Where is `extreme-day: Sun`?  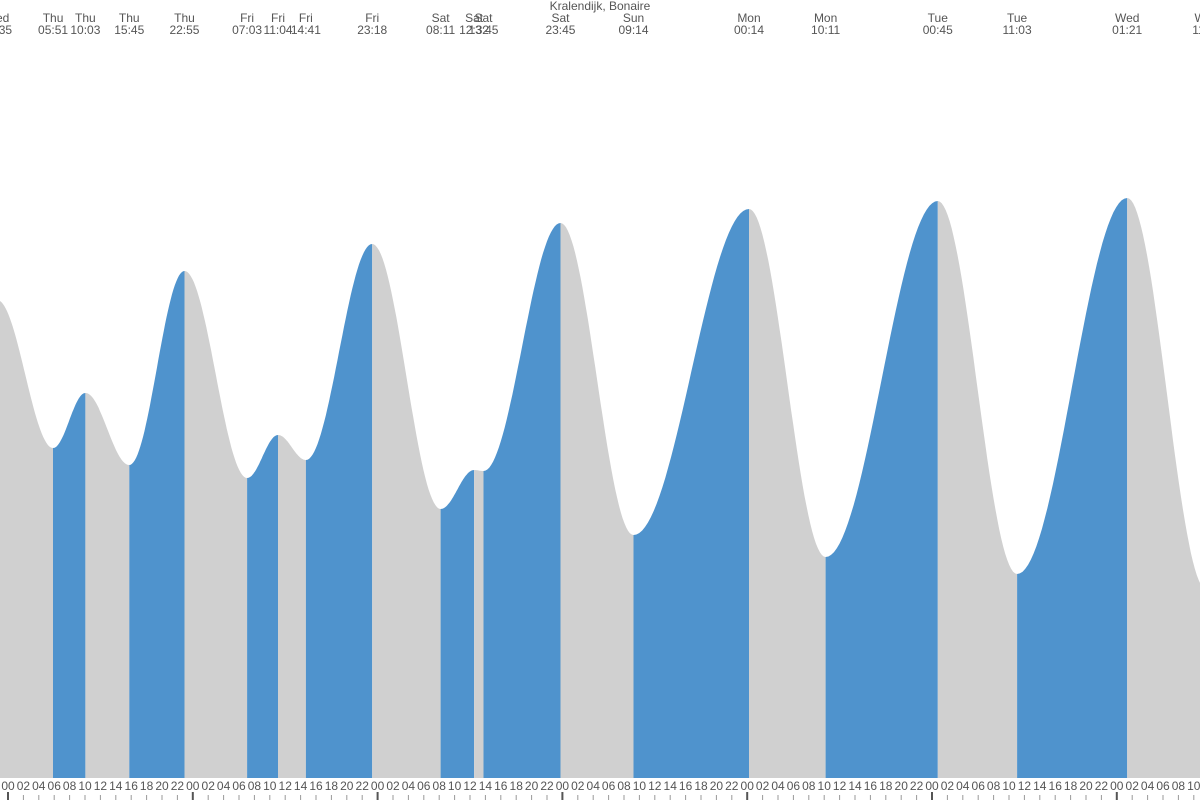
extreme-day: Sun is located at coordinates (633, 18).